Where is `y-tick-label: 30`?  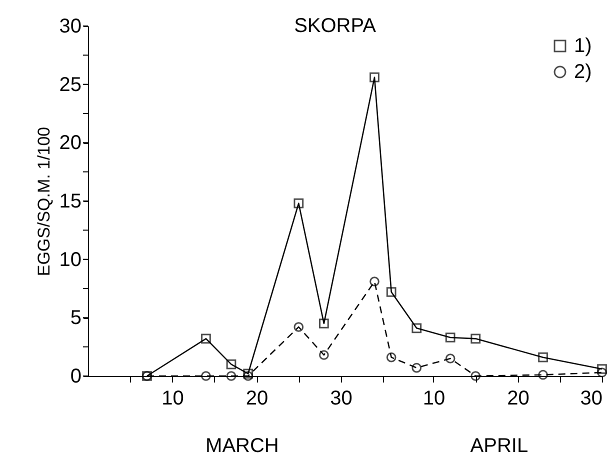
y-tick-label: 30 is located at coordinates (70, 27).